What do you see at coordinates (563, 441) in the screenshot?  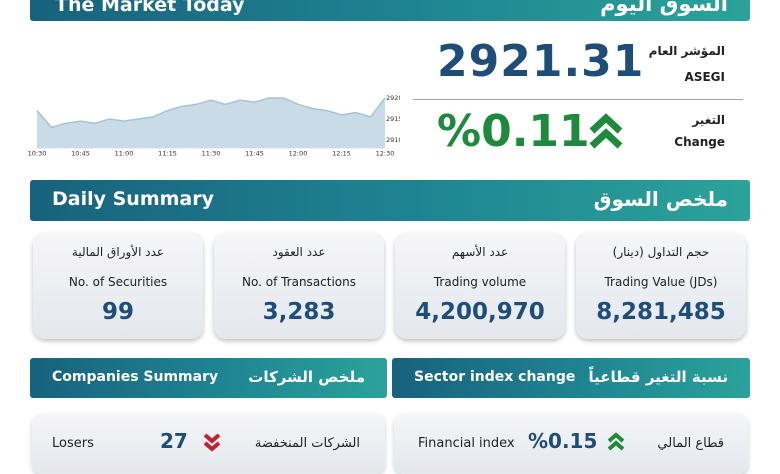 I see `financial-value: %0.15` at bounding box center [563, 441].